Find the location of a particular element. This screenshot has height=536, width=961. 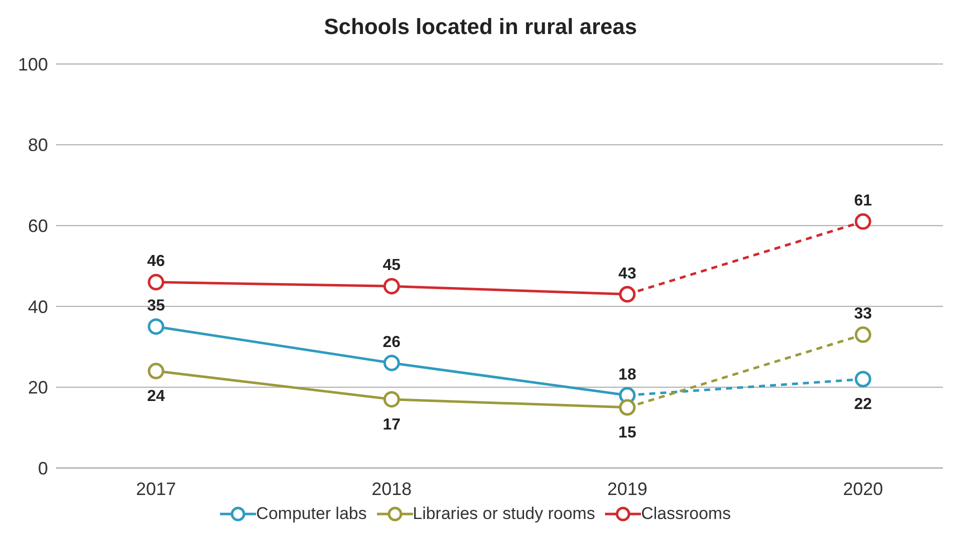

data-label: 46 is located at coordinates (156, 261).